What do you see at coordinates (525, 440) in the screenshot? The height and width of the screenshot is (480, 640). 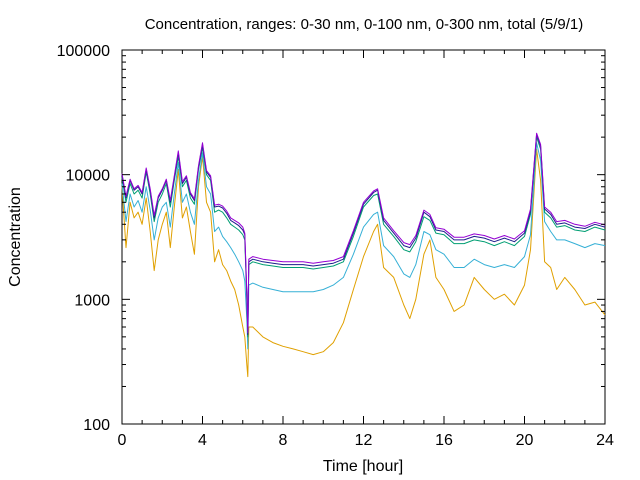 I see `x-tick-label: 20` at bounding box center [525, 440].